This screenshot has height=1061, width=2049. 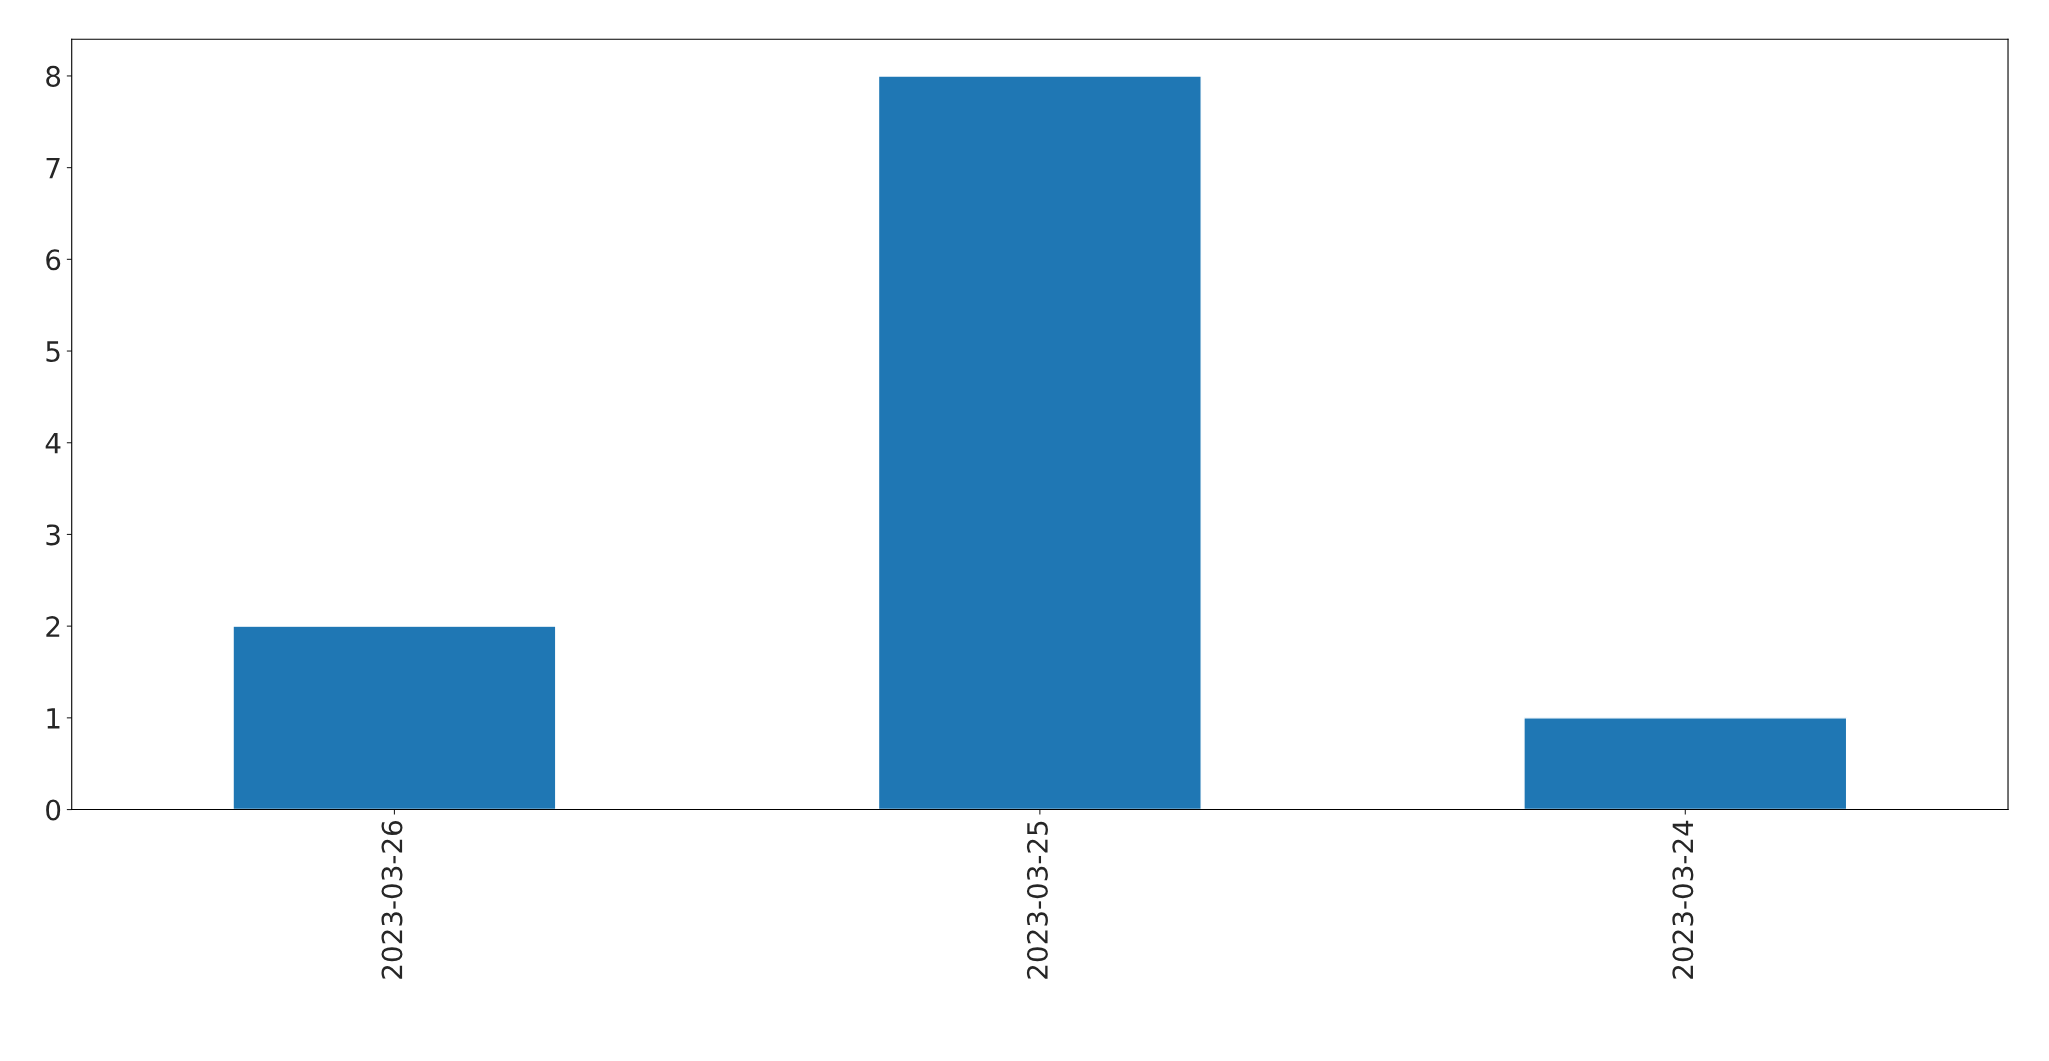 What do you see at coordinates (53, 535) in the screenshot?
I see `y-tick-label: 3` at bounding box center [53, 535].